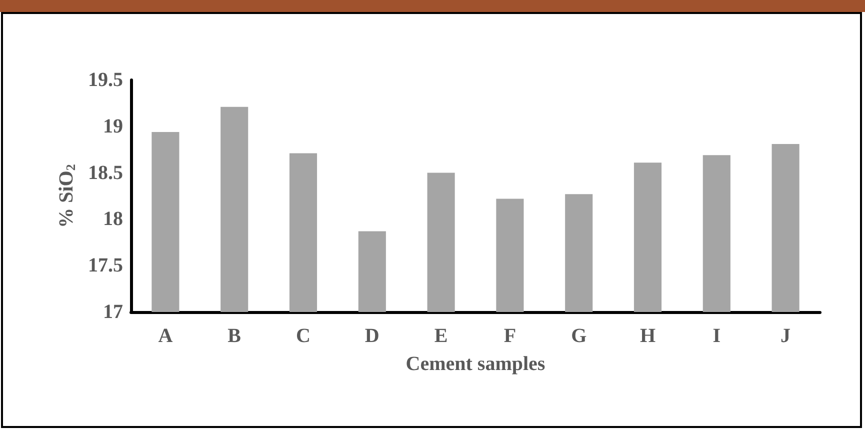 This screenshot has width=865, height=430. I want to click on x-tick-label: F, so click(510, 336).